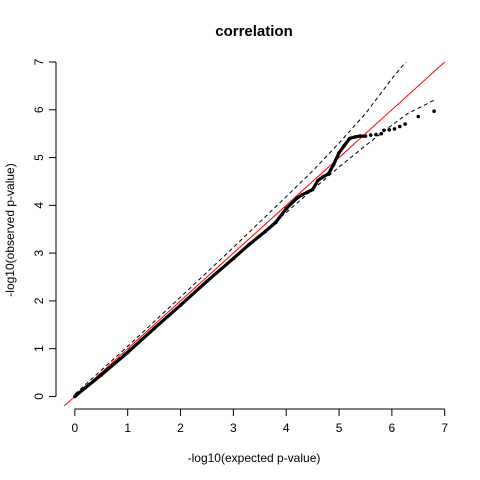  I want to click on x-tick-label: 3, so click(233, 428).